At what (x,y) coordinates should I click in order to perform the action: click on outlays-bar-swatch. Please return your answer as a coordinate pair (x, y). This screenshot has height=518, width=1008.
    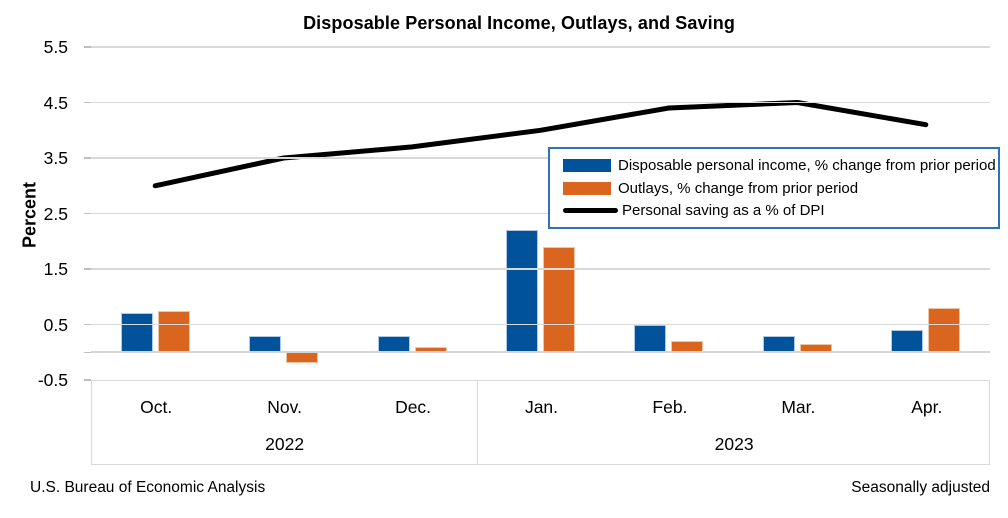
    Looking at the image, I should click on (587, 188).